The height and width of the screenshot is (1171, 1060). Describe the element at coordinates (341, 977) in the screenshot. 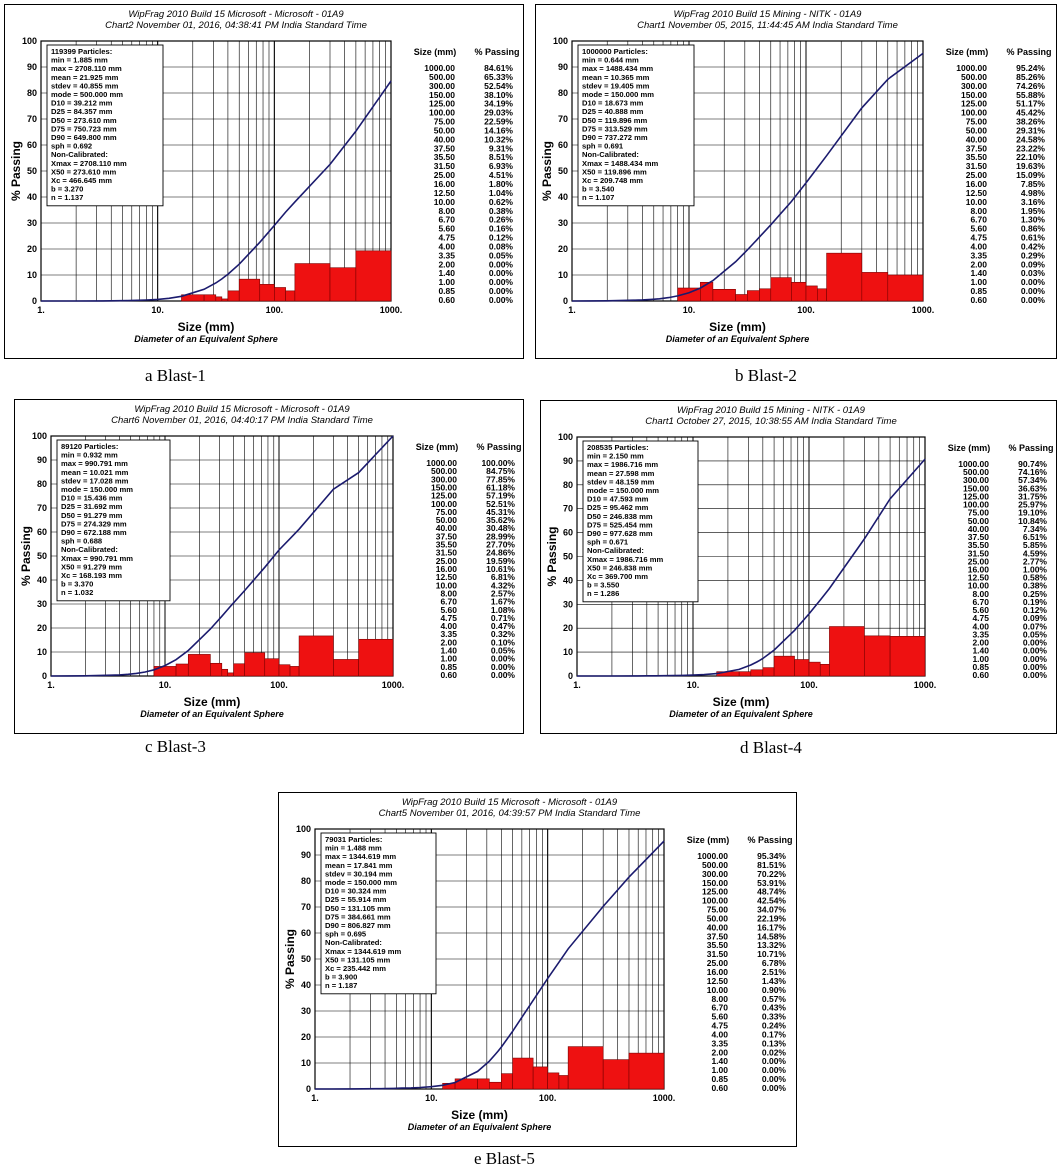

I see `stats-line: b = 3.900` at that location.